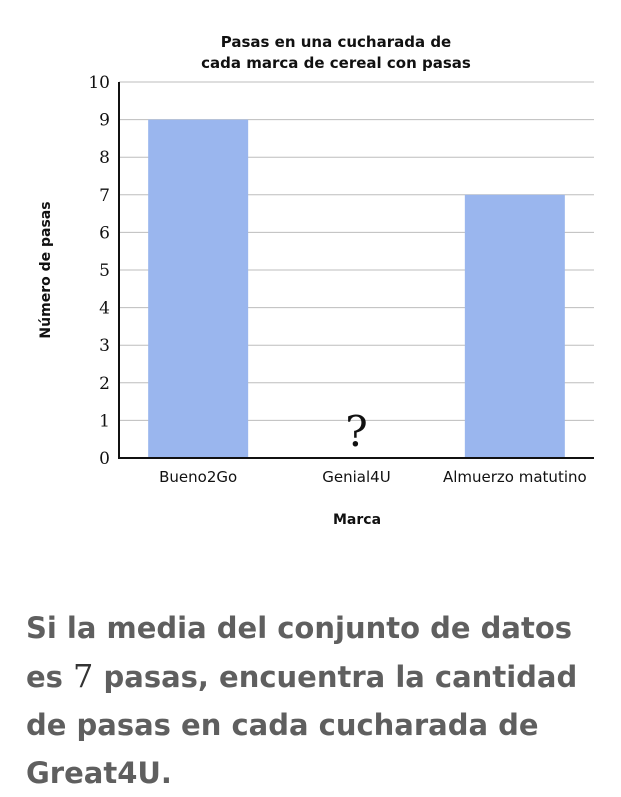  Describe the element at coordinates (104, 384) in the screenshot. I see `y-tick-label: 2` at that location.